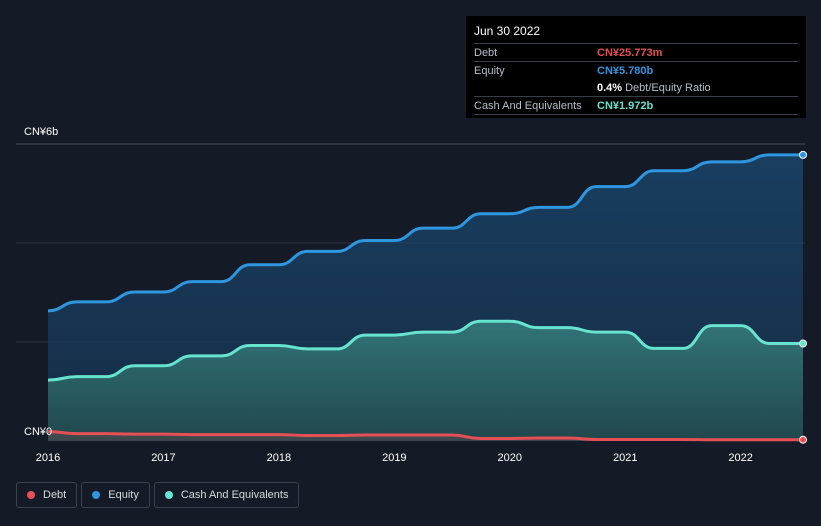  I want to click on x-tick-label: 2019, so click(394, 458).